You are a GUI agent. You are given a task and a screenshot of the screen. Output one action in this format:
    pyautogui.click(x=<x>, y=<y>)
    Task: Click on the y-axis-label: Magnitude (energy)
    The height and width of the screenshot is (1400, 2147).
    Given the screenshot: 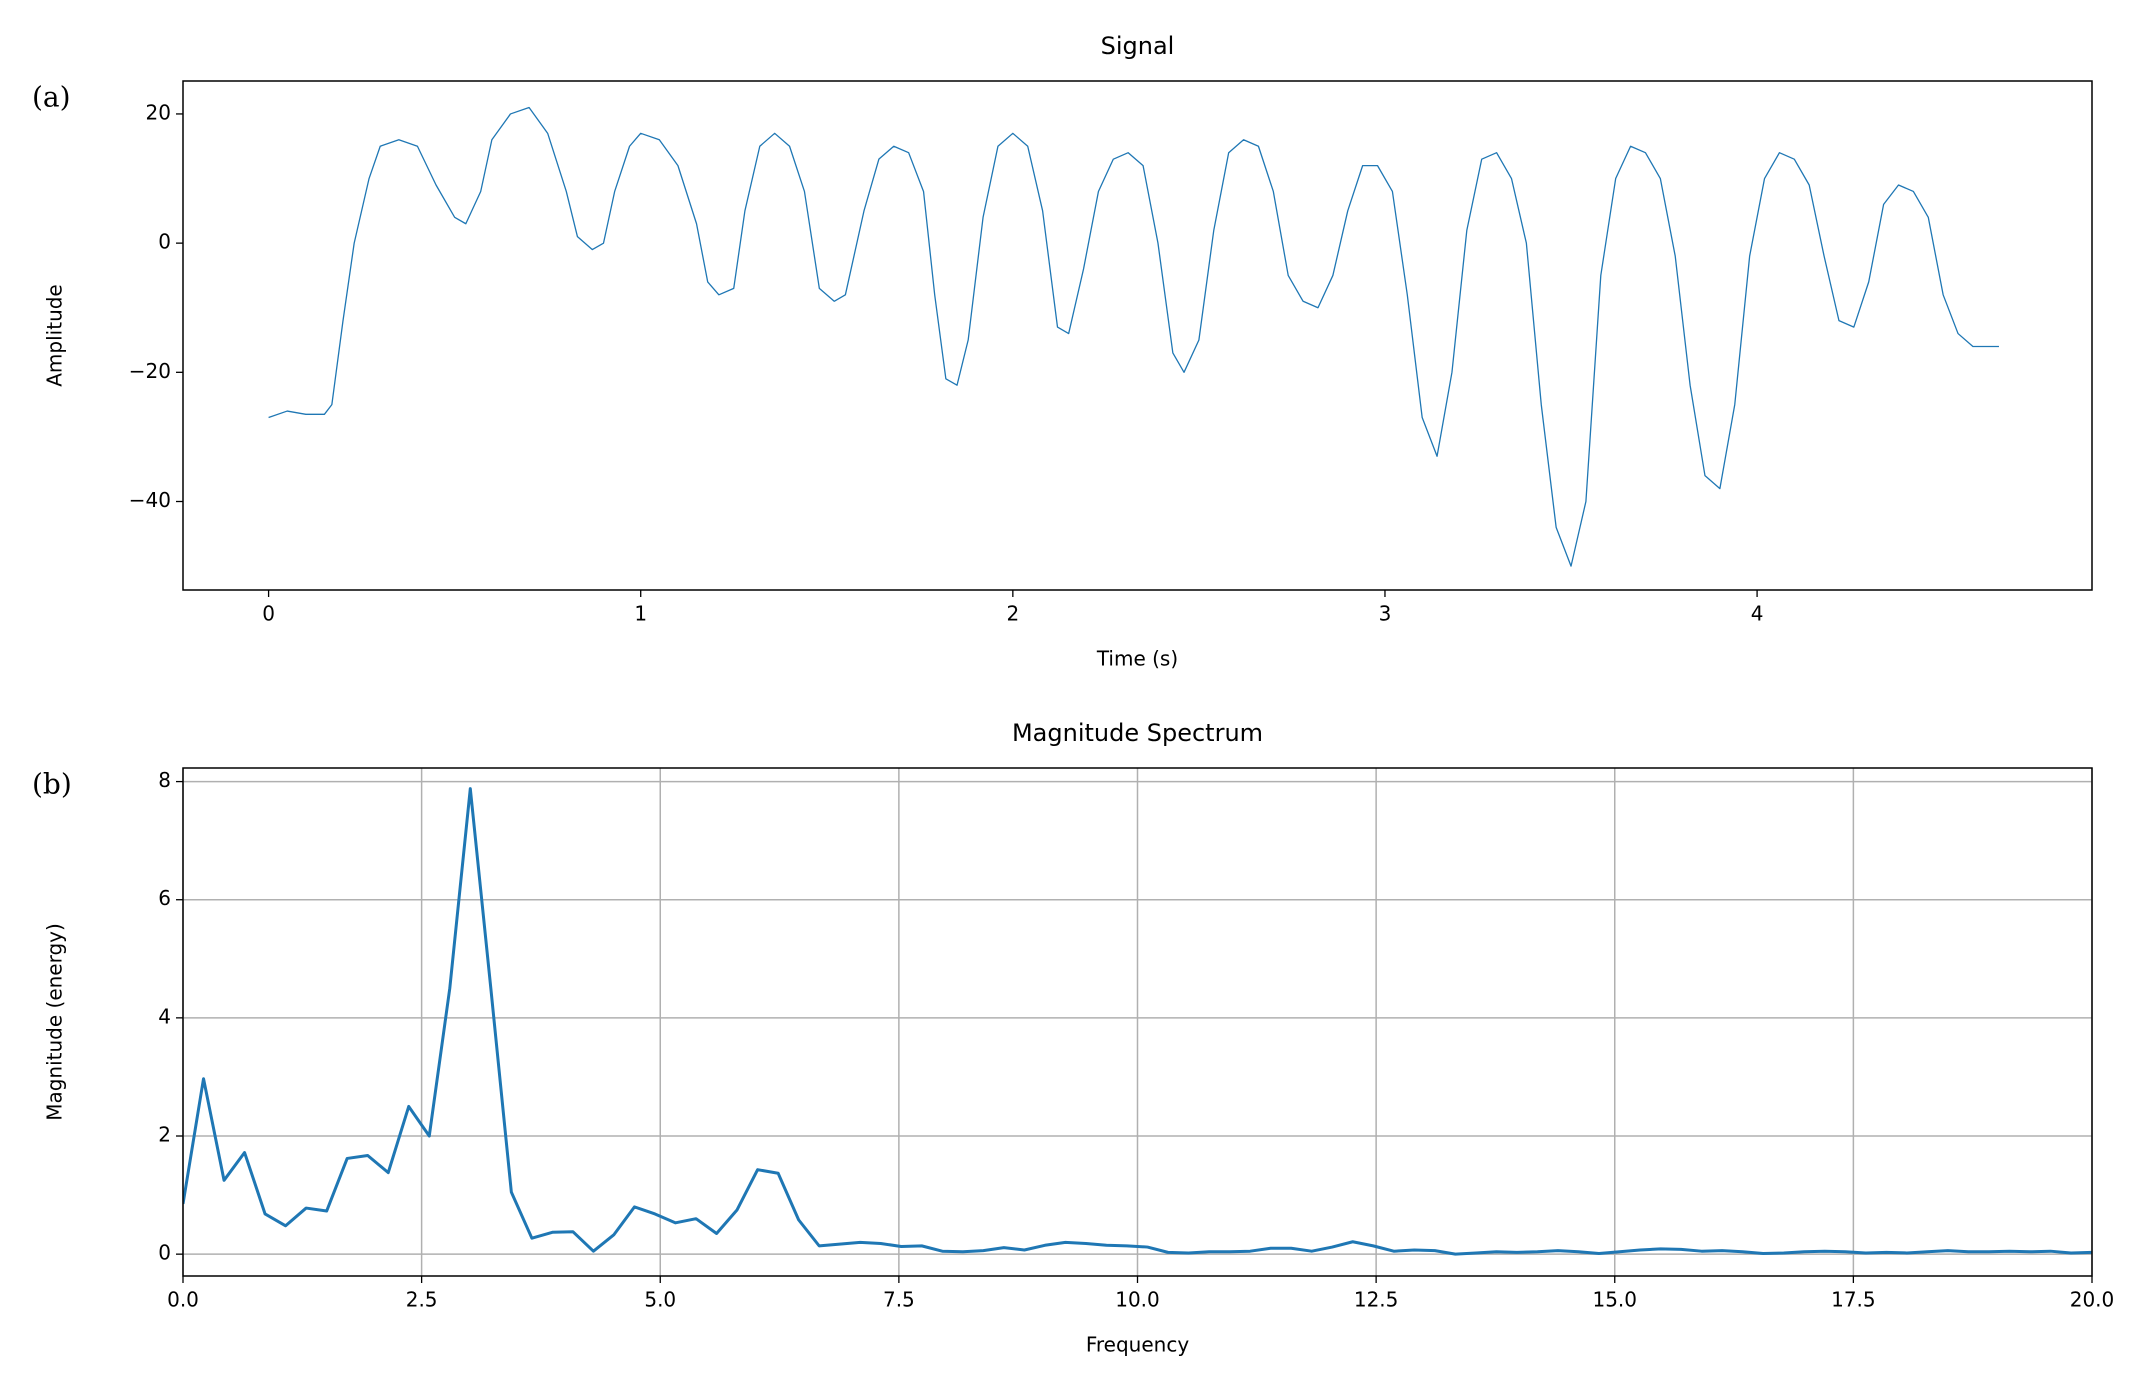 What is the action you would take?
    pyautogui.click(x=55, y=1022)
    